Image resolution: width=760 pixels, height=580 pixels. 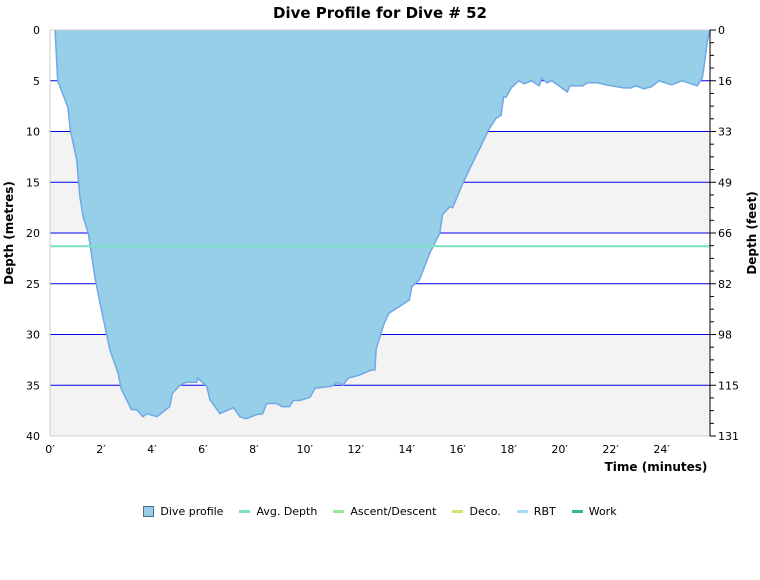 What do you see at coordinates (476, 511) in the screenshot?
I see `legend-item-deco: Deco.` at bounding box center [476, 511].